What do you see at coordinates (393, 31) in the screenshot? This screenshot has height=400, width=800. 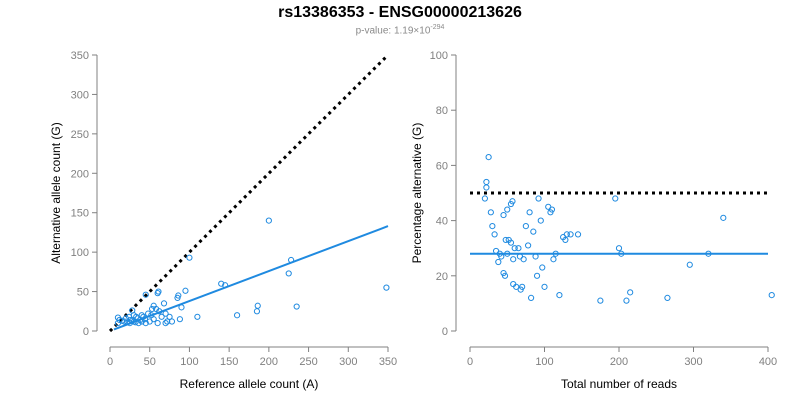 I see `p-value-text: p-value: 1.19×10` at bounding box center [393, 31].